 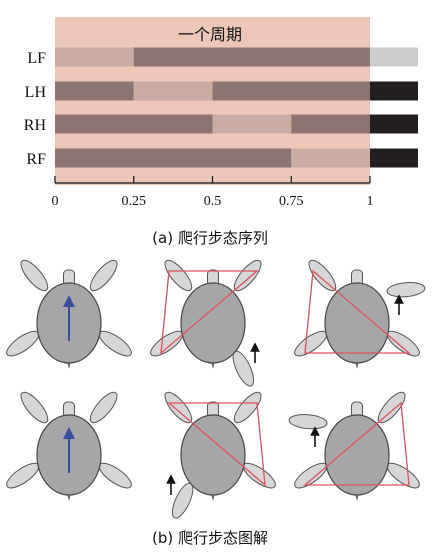 What do you see at coordinates (308, 422) in the screenshot?
I see `leg-lf-swing` at bounding box center [308, 422].